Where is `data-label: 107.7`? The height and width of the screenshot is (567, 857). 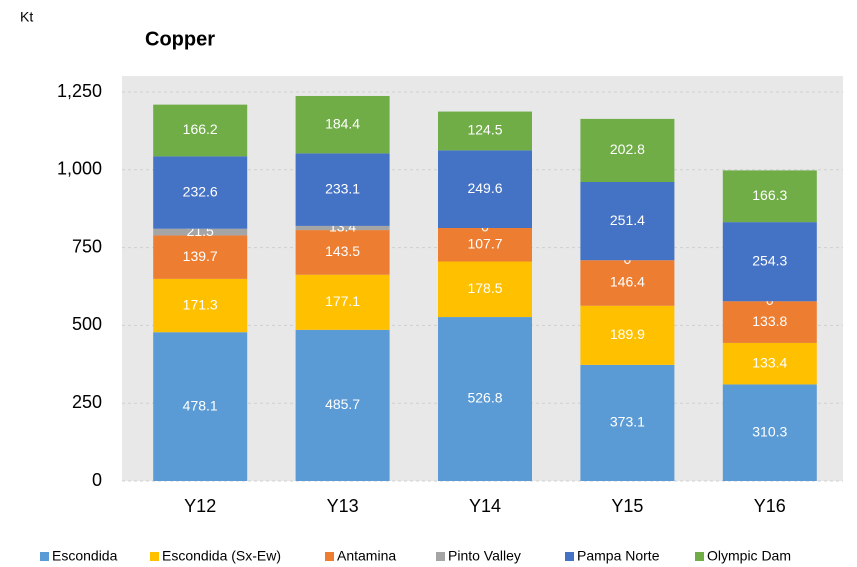
data-label: 107.7 is located at coordinates (484, 243).